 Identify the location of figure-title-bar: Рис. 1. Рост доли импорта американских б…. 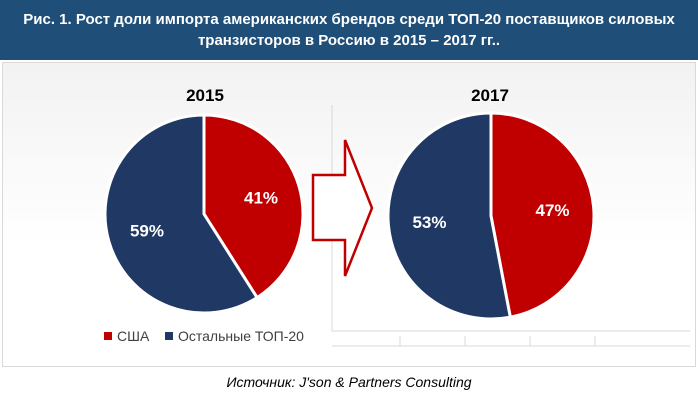
(349, 30).